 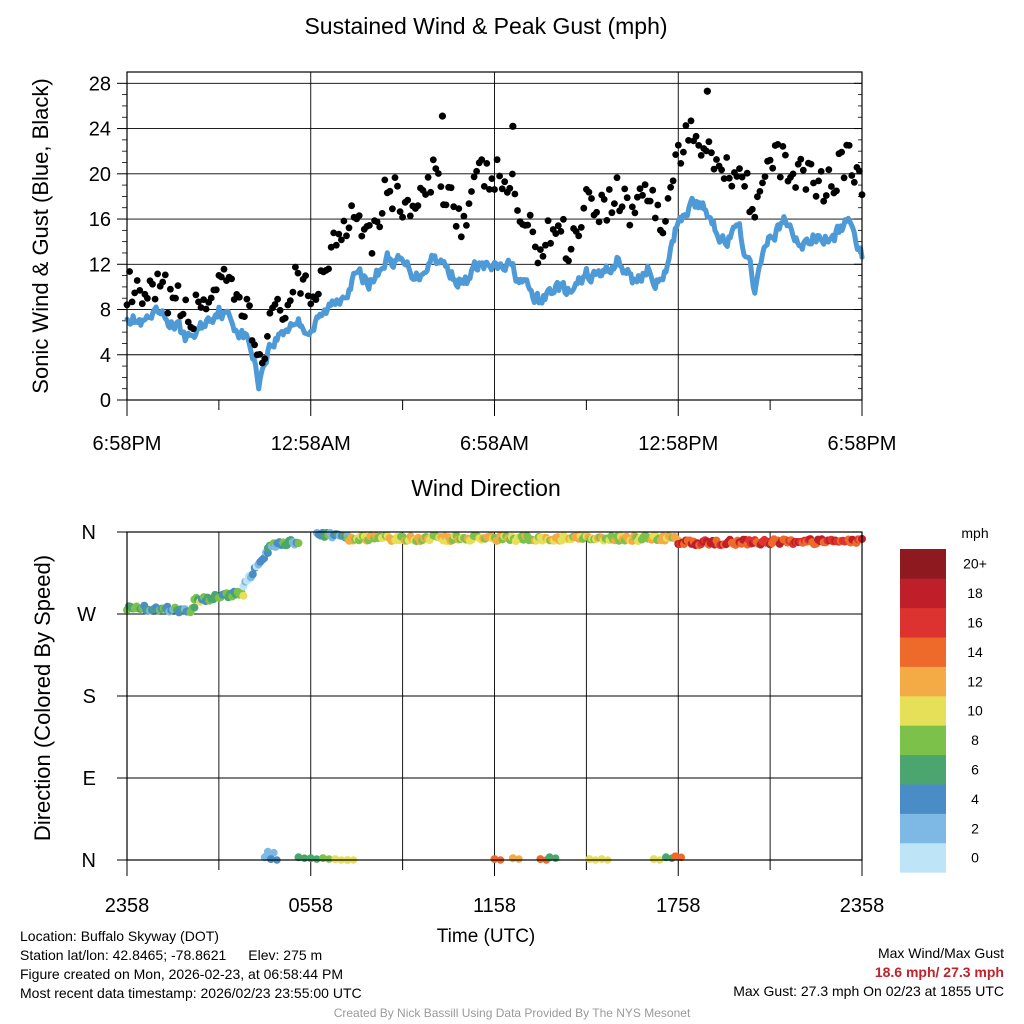 What do you see at coordinates (678, 906) in the screenshot?
I see `direction-xtick-label: 1758` at bounding box center [678, 906].